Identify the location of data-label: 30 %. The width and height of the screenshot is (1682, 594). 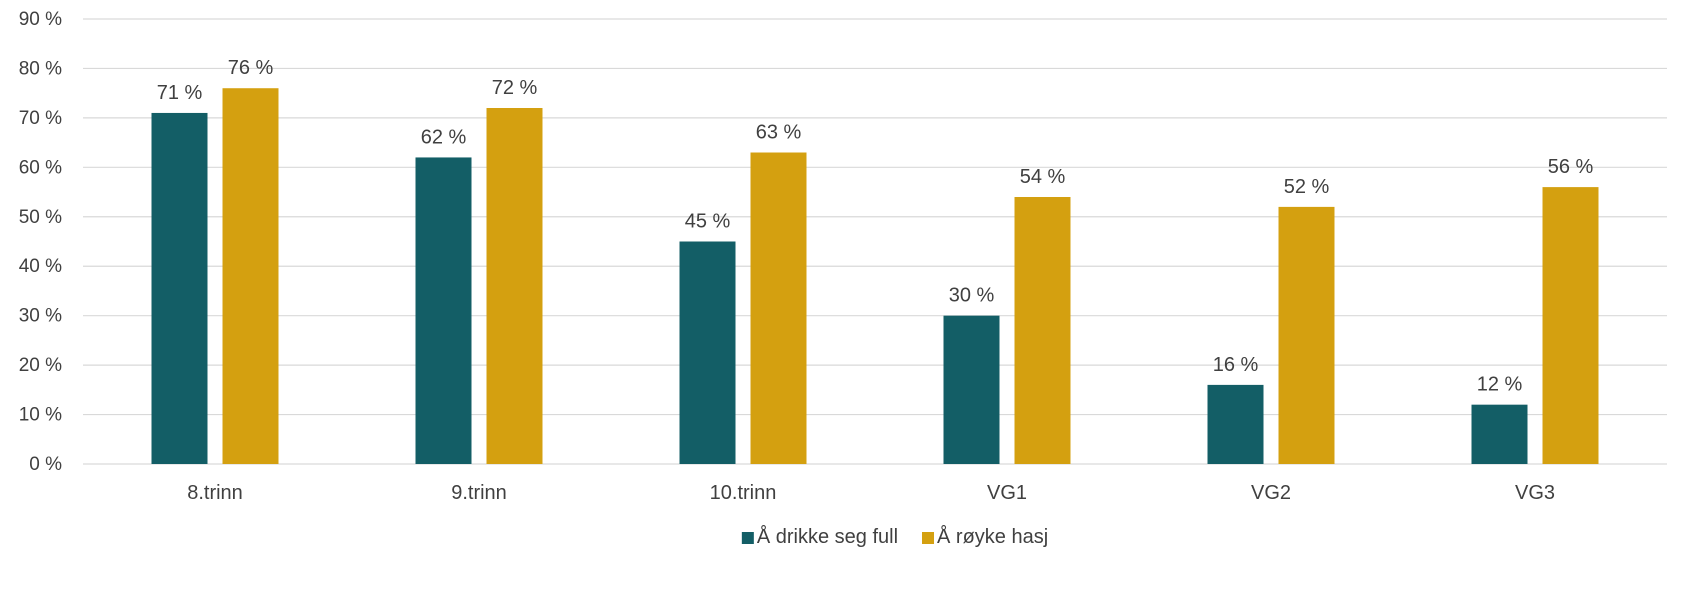
(972, 296).